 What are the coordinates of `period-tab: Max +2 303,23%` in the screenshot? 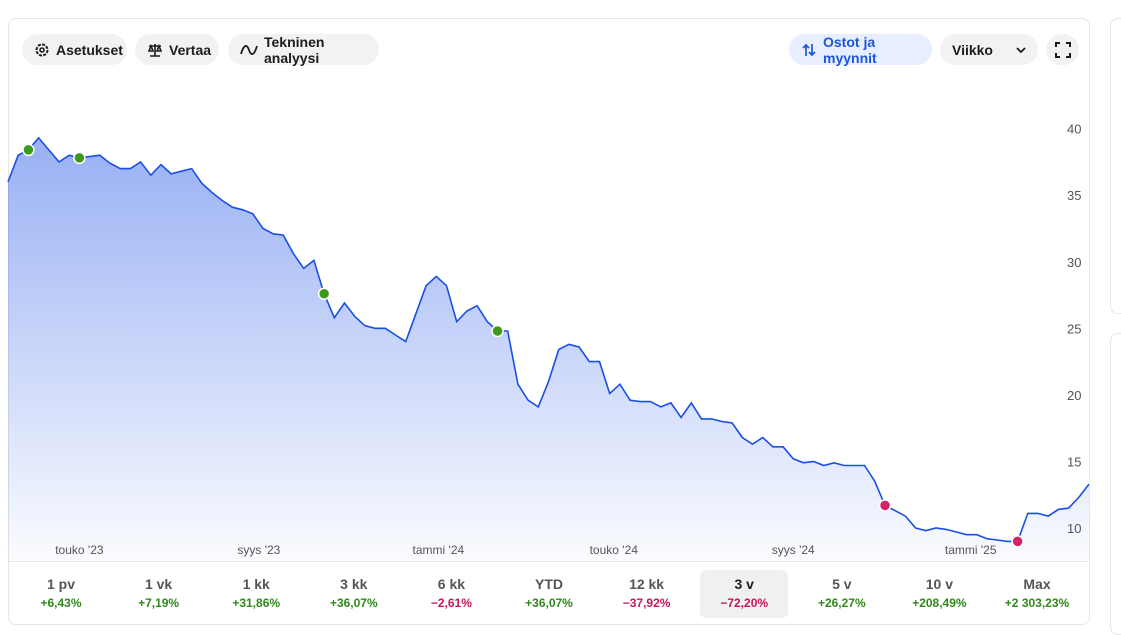 It's located at (1037, 594).